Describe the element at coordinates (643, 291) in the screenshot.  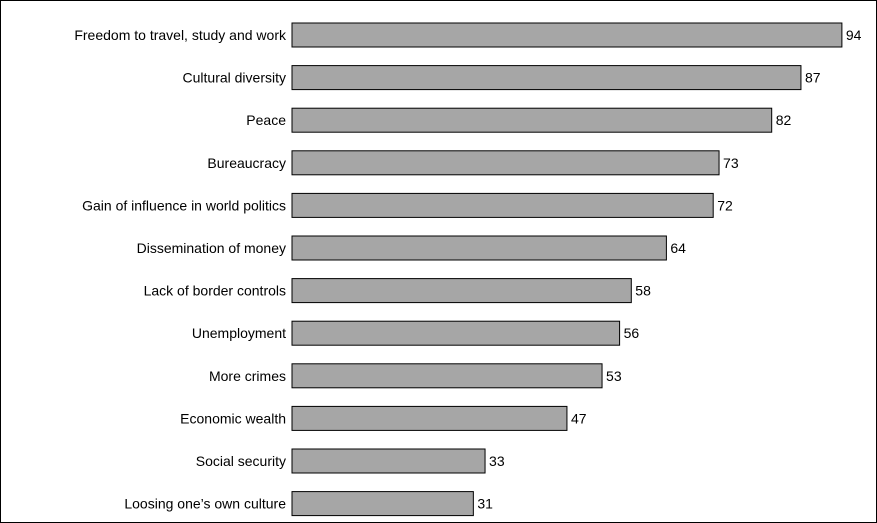
I see `bar-value-label: 58` at that location.